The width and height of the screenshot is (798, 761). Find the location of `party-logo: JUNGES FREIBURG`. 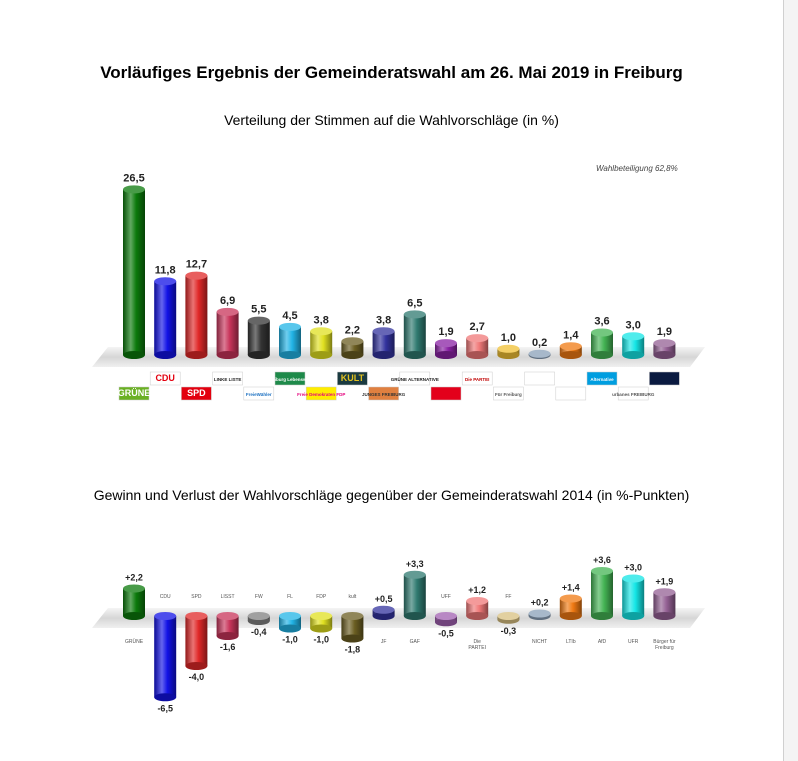

party-logo: JUNGES FREIBURG is located at coordinates (384, 393).